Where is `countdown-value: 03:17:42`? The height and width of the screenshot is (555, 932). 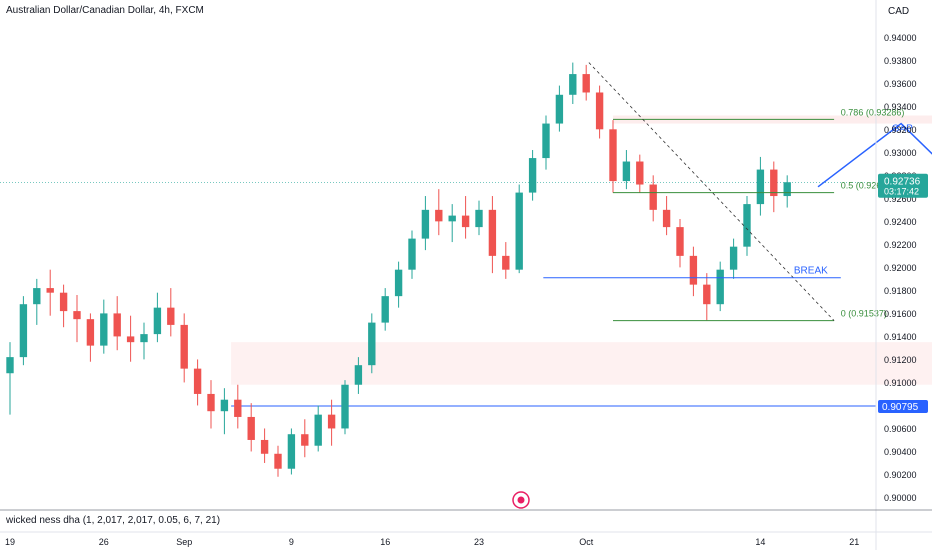 countdown-value: 03:17:42 is located at coordinates (901, 192).